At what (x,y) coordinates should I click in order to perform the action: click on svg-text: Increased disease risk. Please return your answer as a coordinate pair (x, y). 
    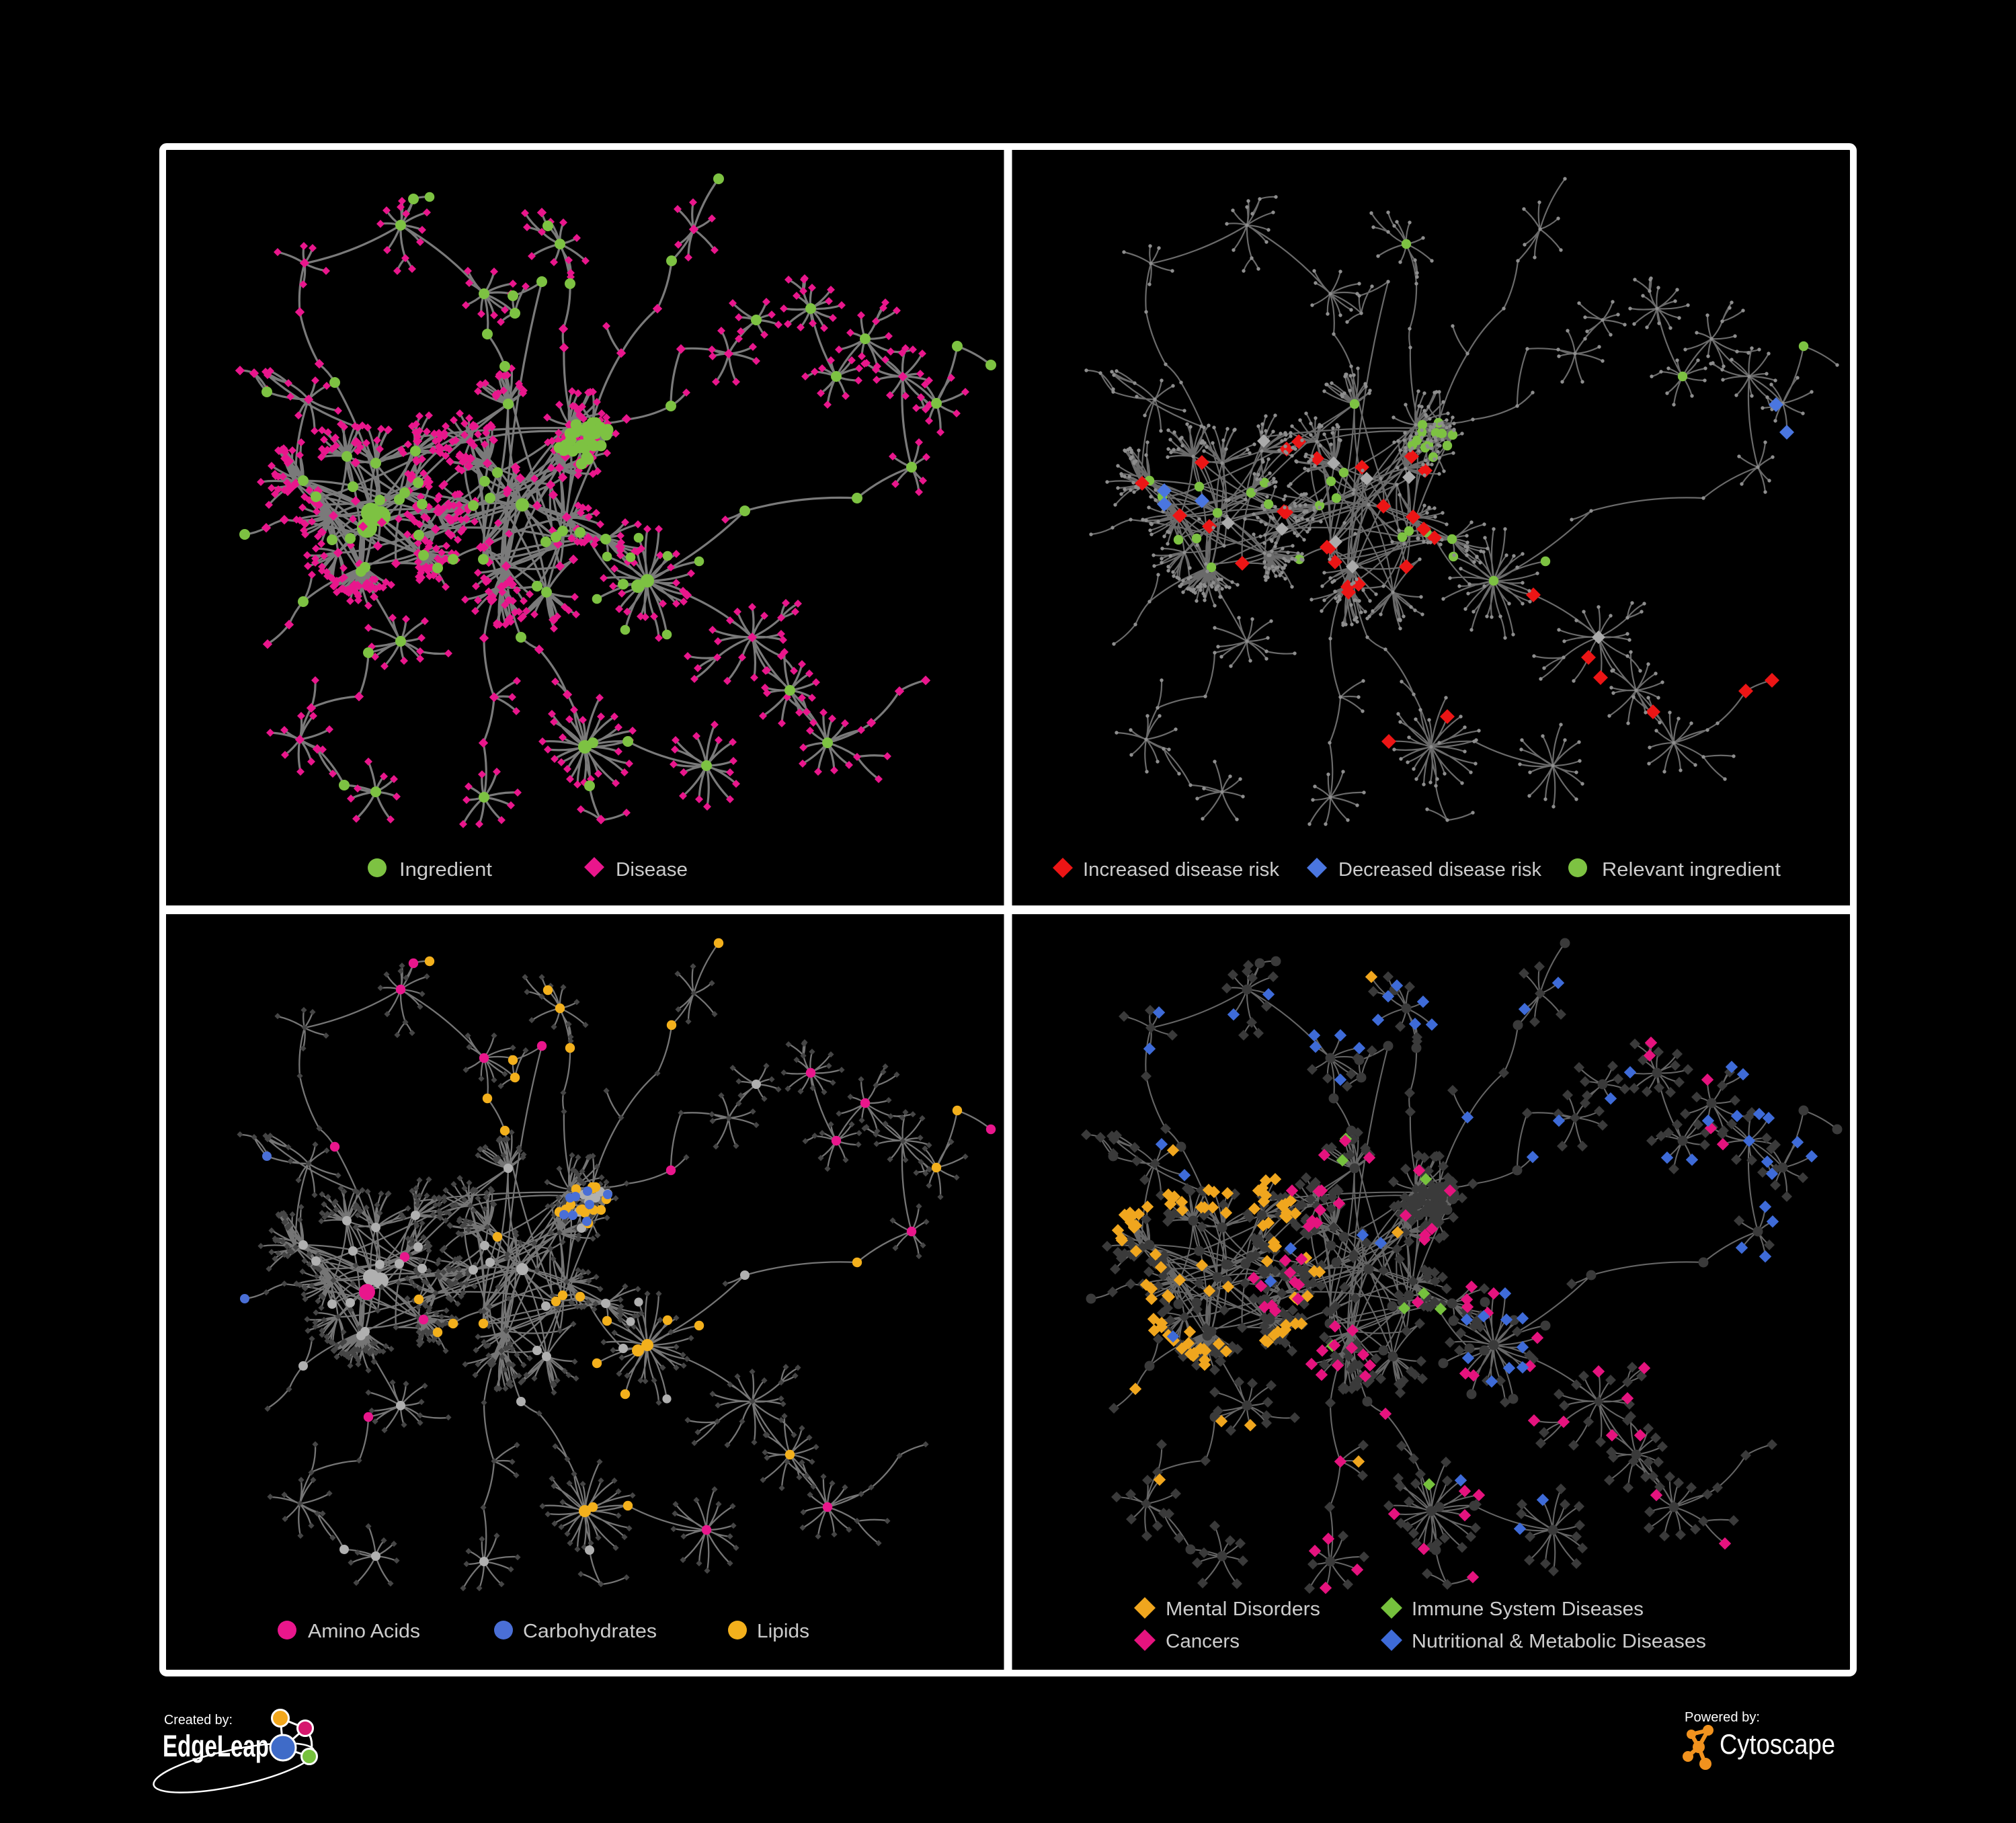
    Looking at the image, I should click on (1181, 870).